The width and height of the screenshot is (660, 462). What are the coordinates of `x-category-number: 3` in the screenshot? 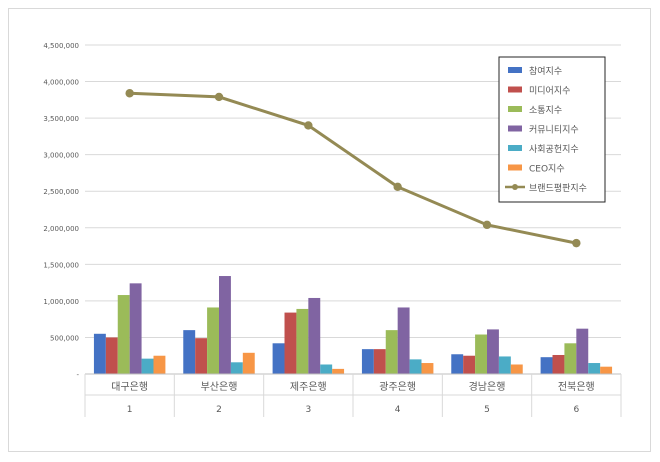 It's located at (308, 410).